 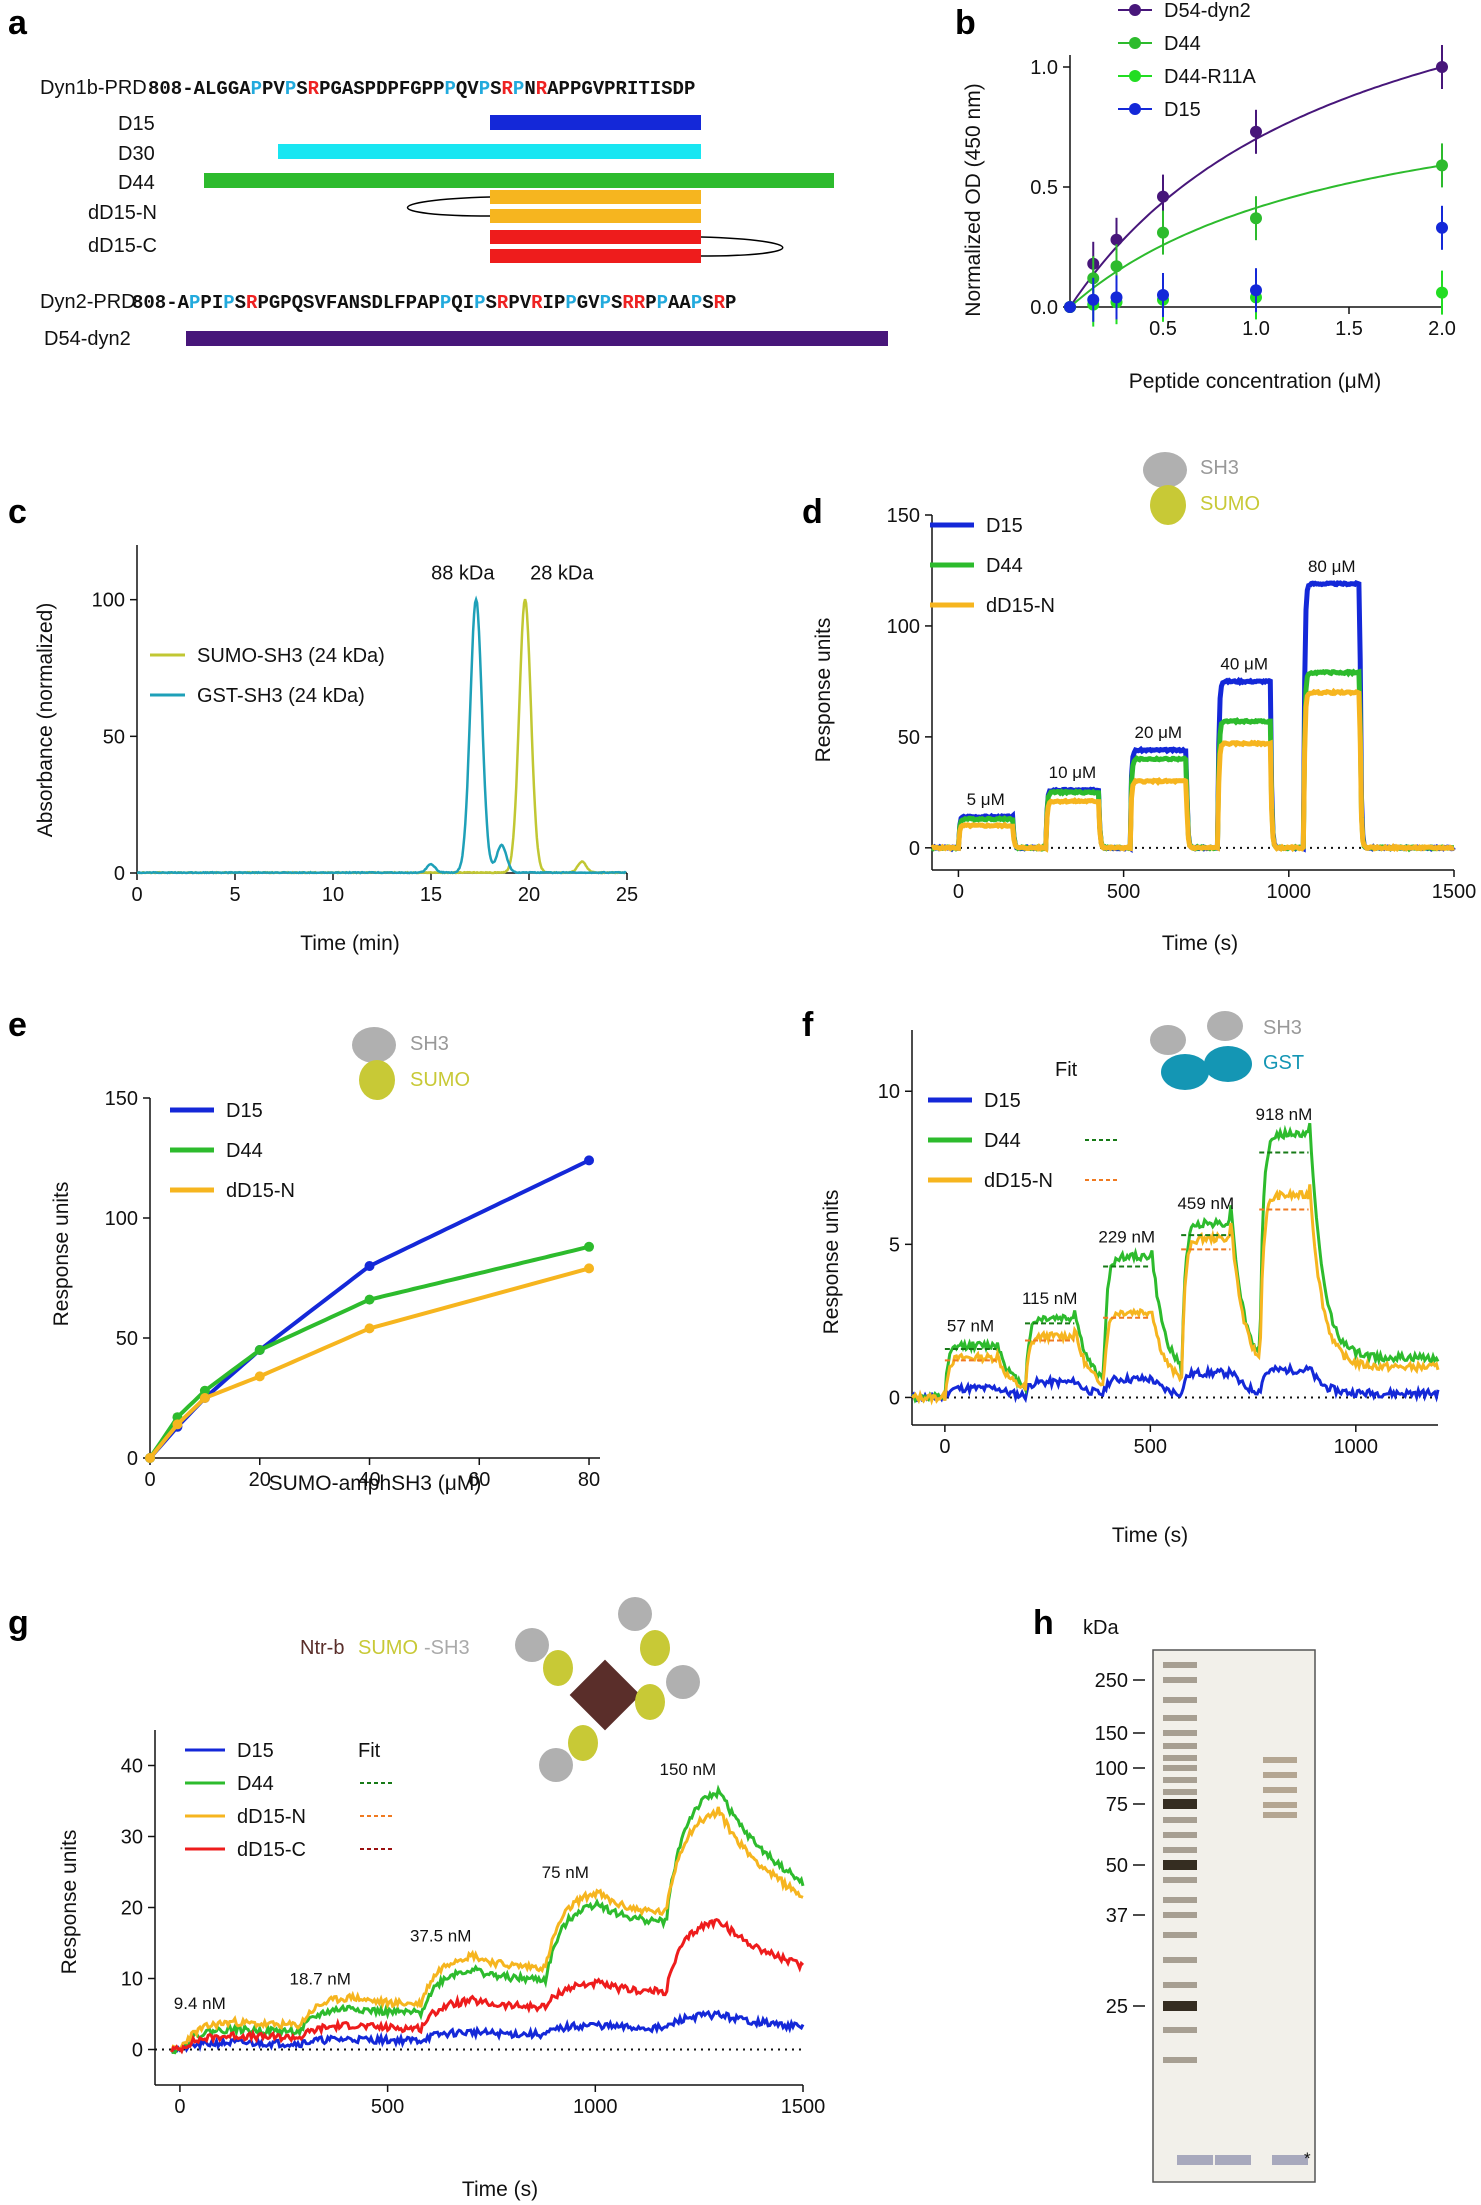 What do you see at coordinates (973, 199) in the screenshot?
I see `panel-b-ylabel: Normalized OD (450 nm)` at bounding box center [973, 199].